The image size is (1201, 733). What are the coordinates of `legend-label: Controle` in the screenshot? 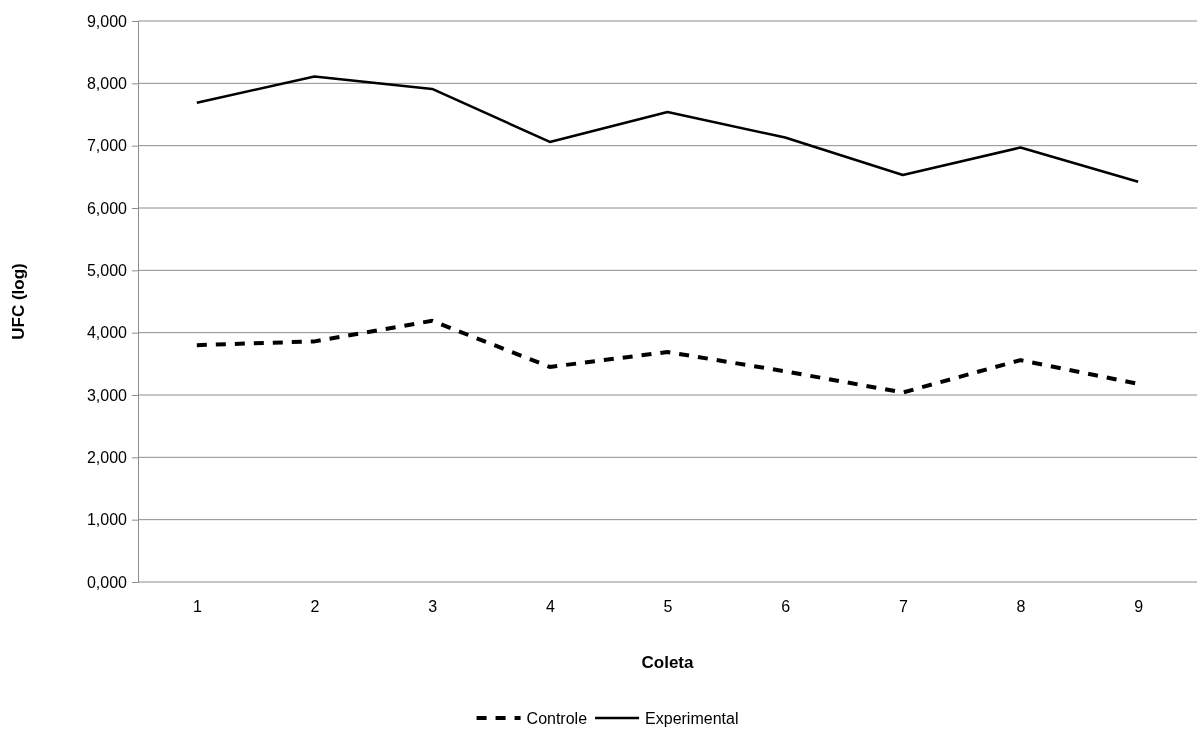 It's located at (557, 718).